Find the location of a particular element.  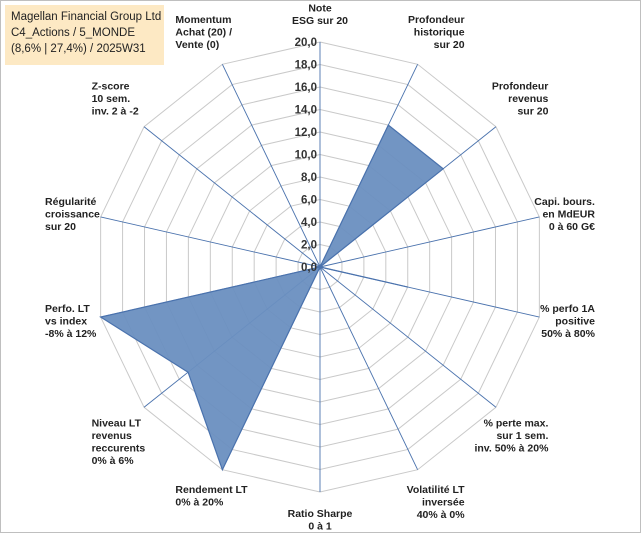

axis-label: Volatilité LT inversée 40% à 0% is located at coordinates (436, 502).